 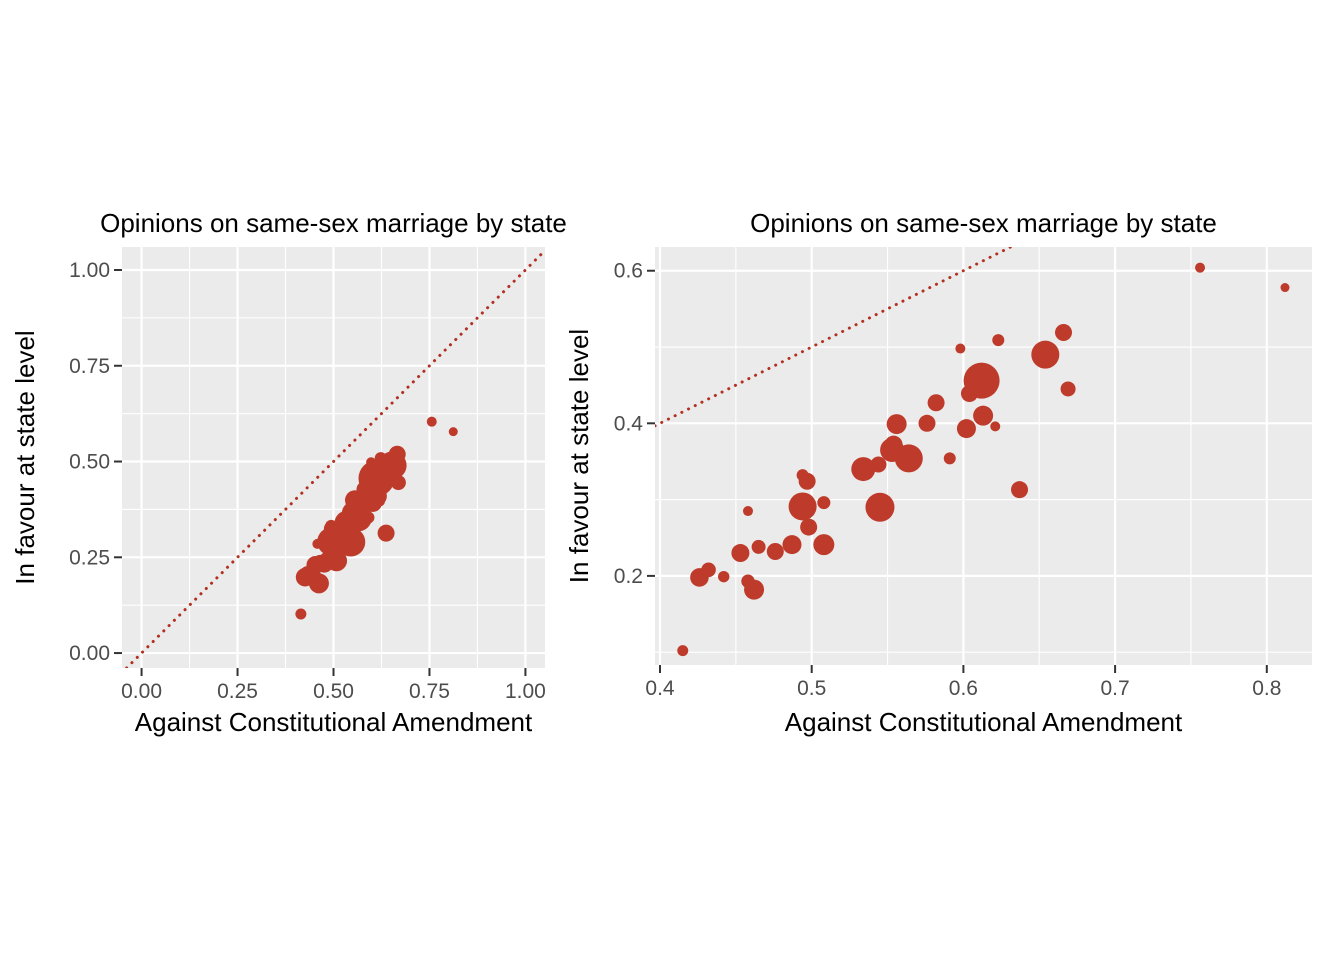 What do you see at coordinates (811, 688) in the screenshot?
I see `x-tick-label: 0.5` at bounding box center [811, 688].